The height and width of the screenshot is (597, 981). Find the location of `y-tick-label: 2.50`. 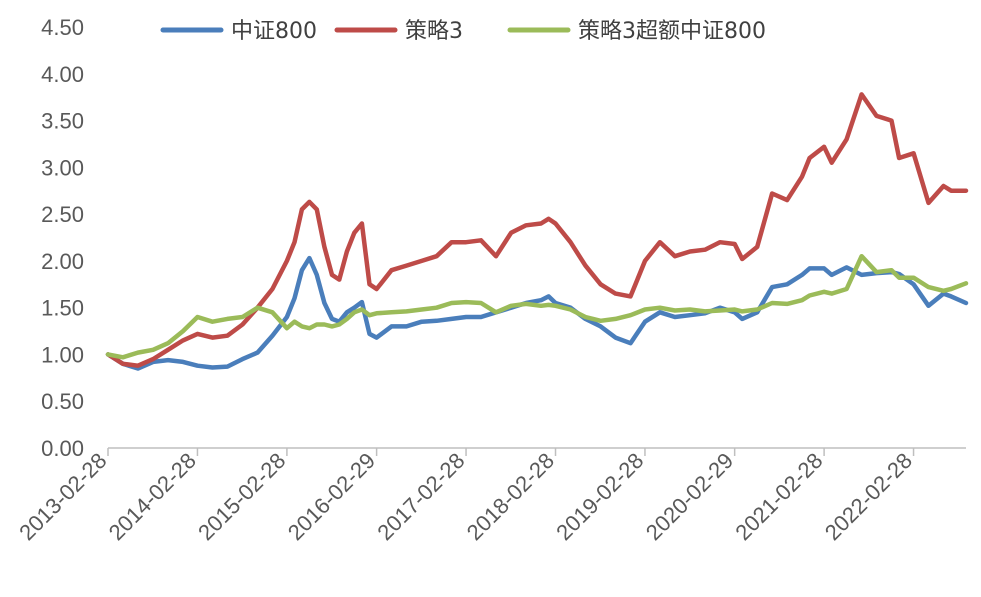

y-tick-label: 2.50 is located at coordinates (62, 214).